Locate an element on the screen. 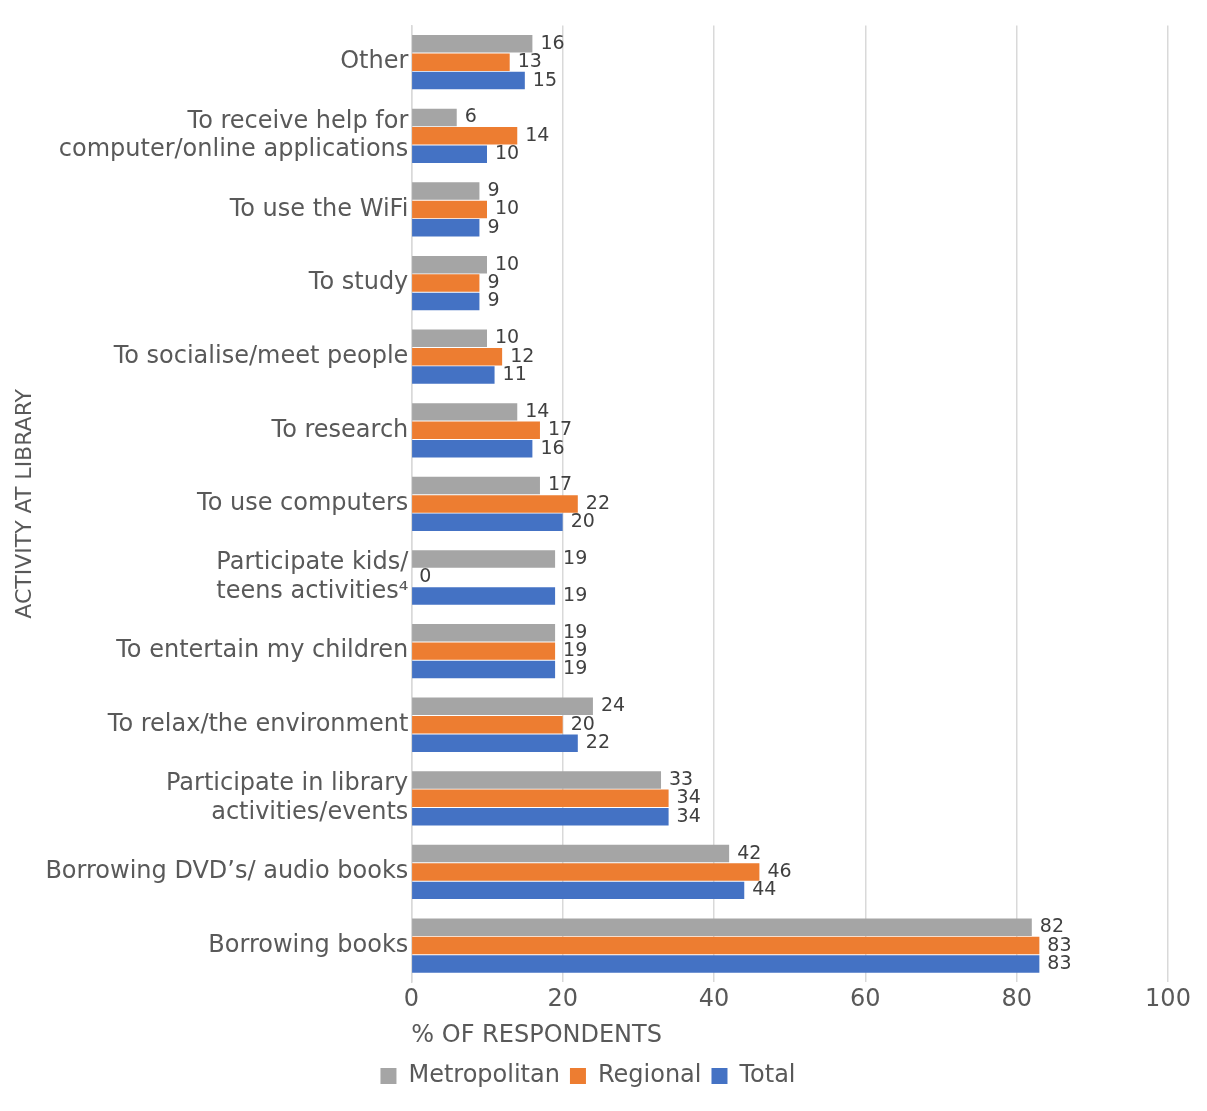 Image resolution: width=1207 pixels, height=1111 pixels. y-tick-label: Other is located at coordinates (374, 60).